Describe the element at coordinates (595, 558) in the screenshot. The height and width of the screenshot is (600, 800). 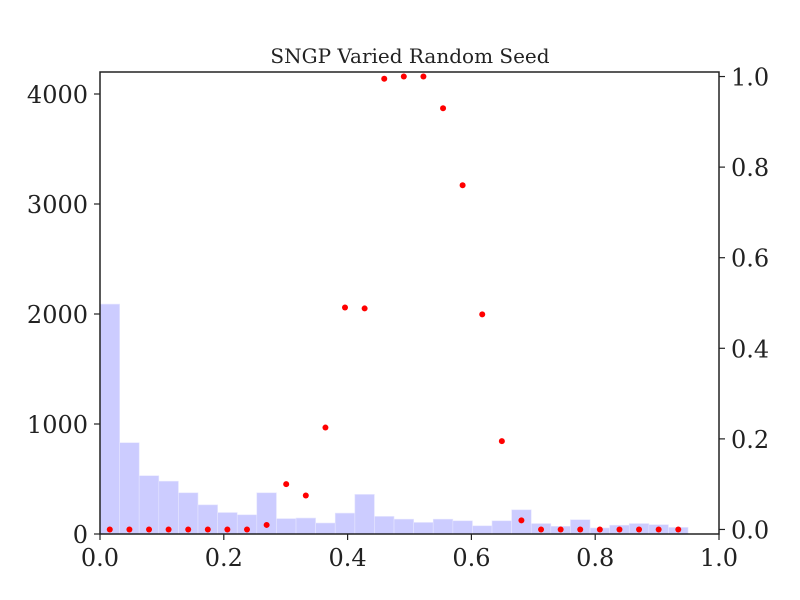
I see `x-tick-label: 0.8` at that location.